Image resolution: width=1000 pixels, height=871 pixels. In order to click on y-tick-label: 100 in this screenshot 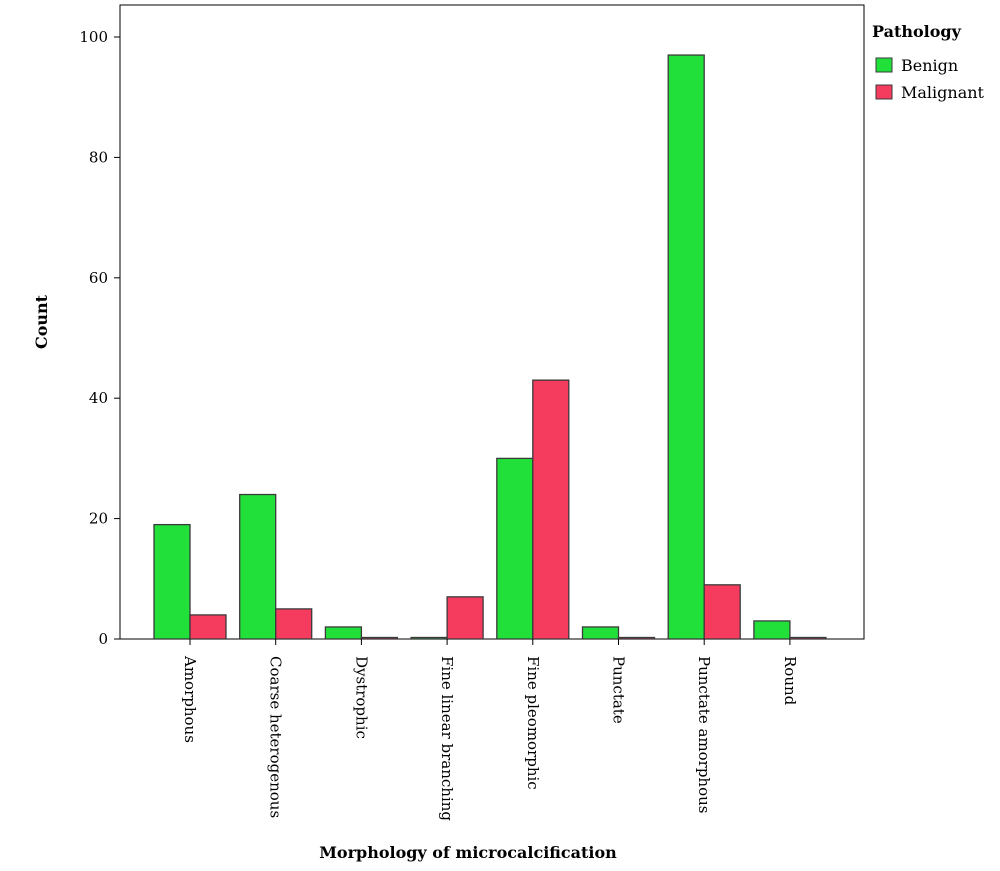, I will do `click(93, 37)`.